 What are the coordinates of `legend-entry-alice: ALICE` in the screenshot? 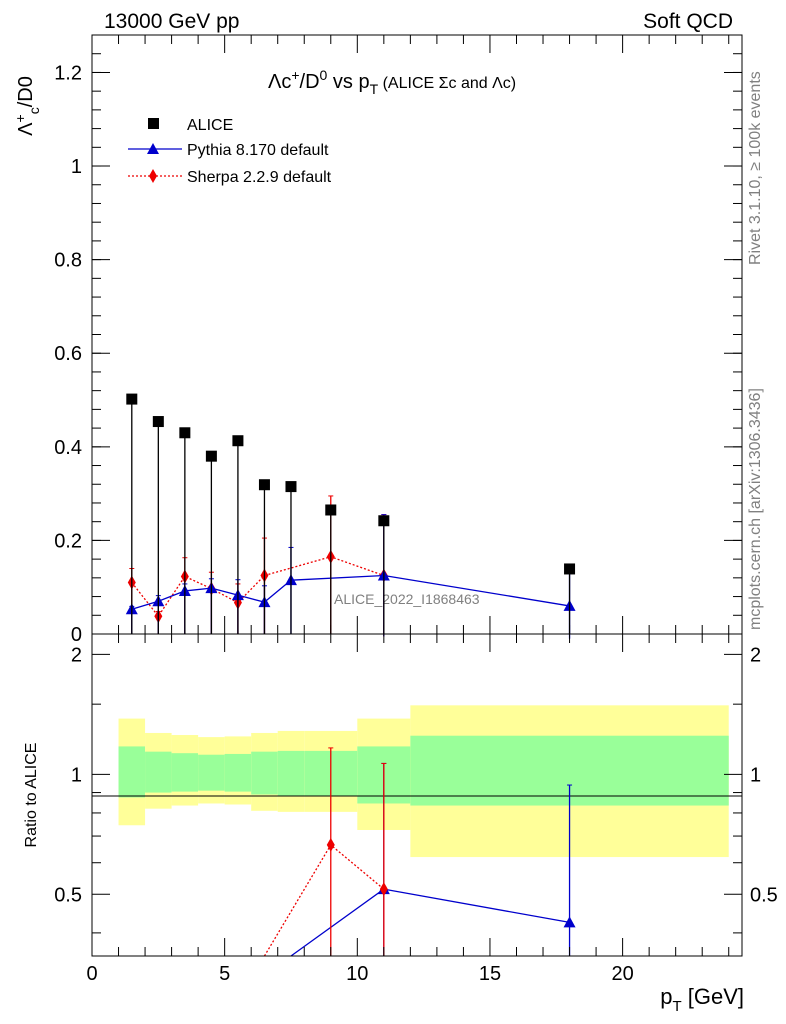 It's located at (190, 125).